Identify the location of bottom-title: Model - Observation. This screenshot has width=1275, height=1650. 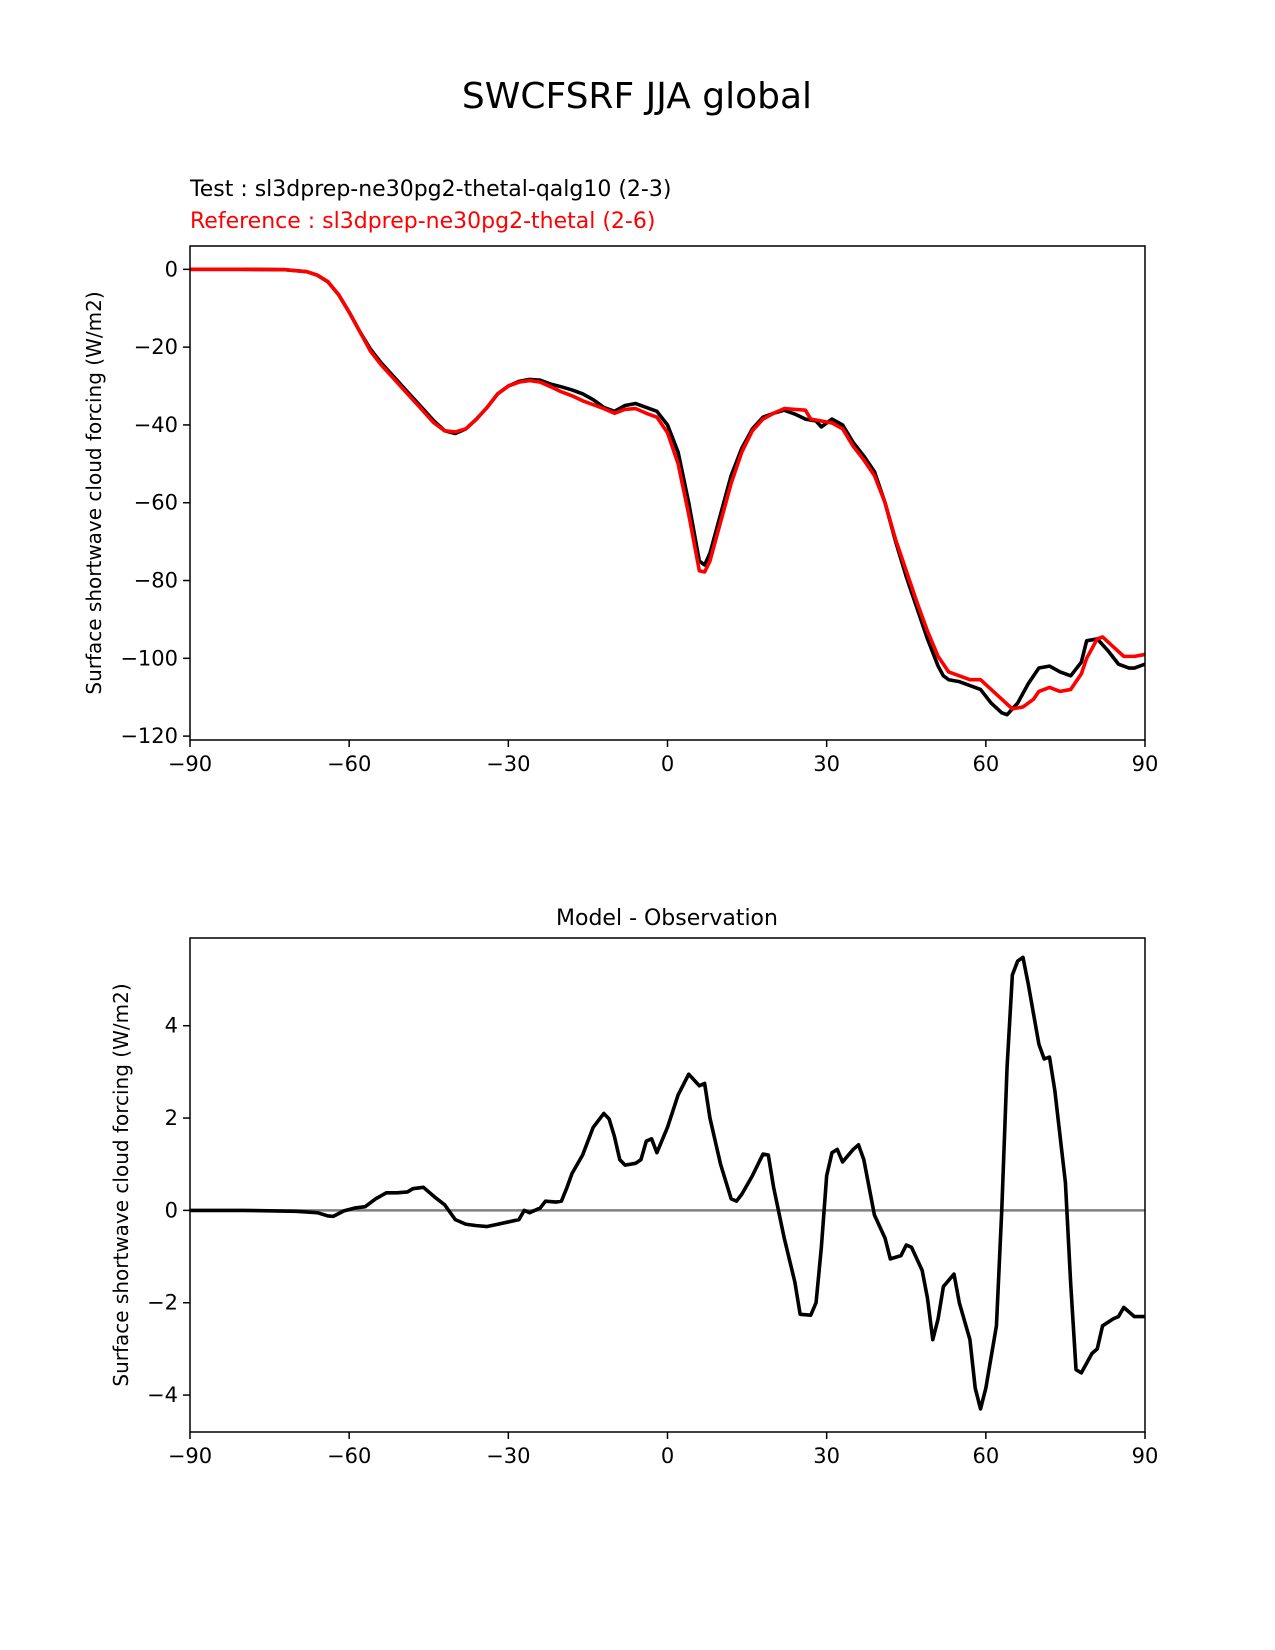
(667, 918).